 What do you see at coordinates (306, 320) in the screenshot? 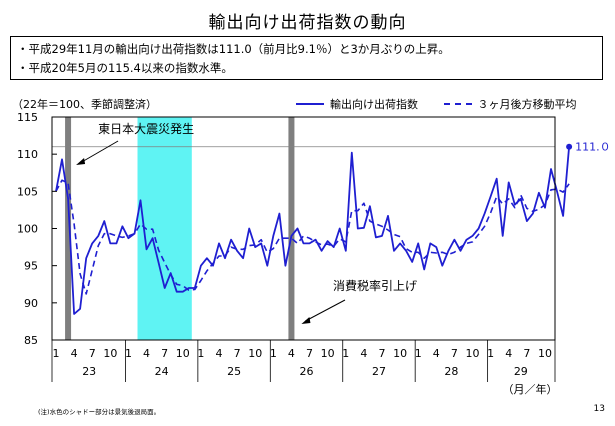
I see `annotation-tax-hike-arrowhead` at bounding box center [306, 320].